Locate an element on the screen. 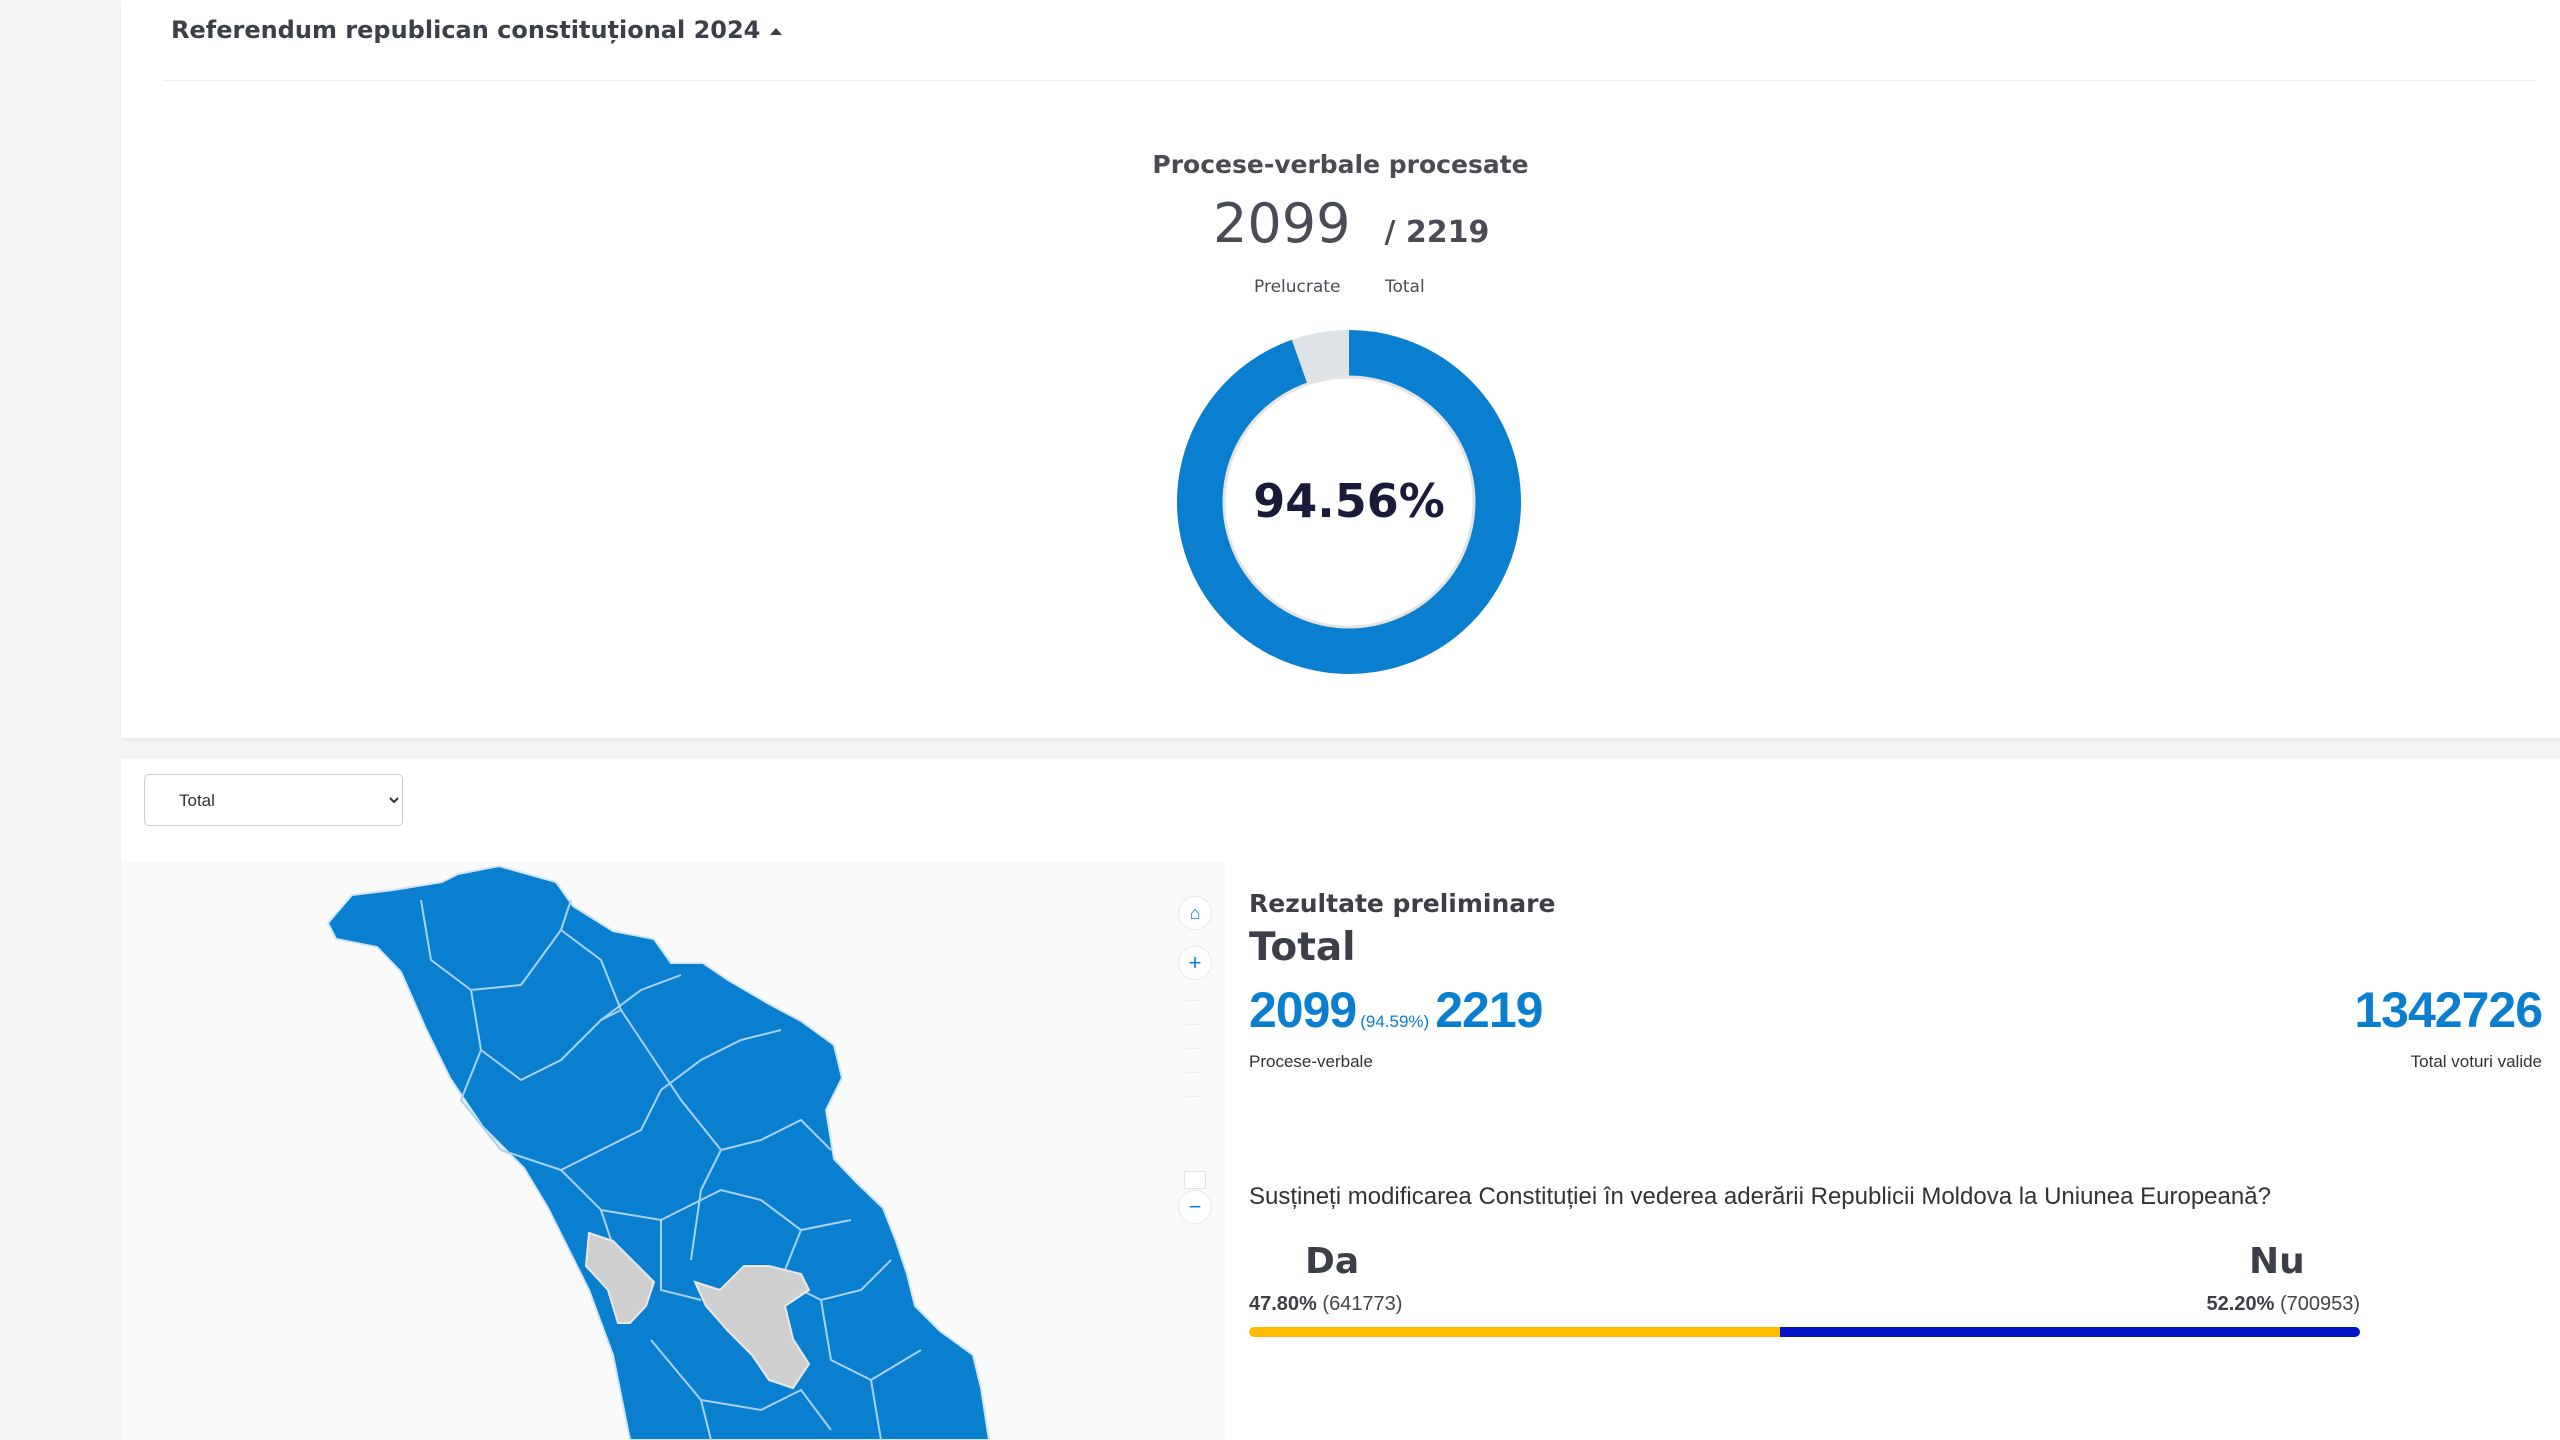 The height and width of the screenshot is (1440, 2560). valid-votes-label: Total voturi valide is located at coordinates (2476, 1061).